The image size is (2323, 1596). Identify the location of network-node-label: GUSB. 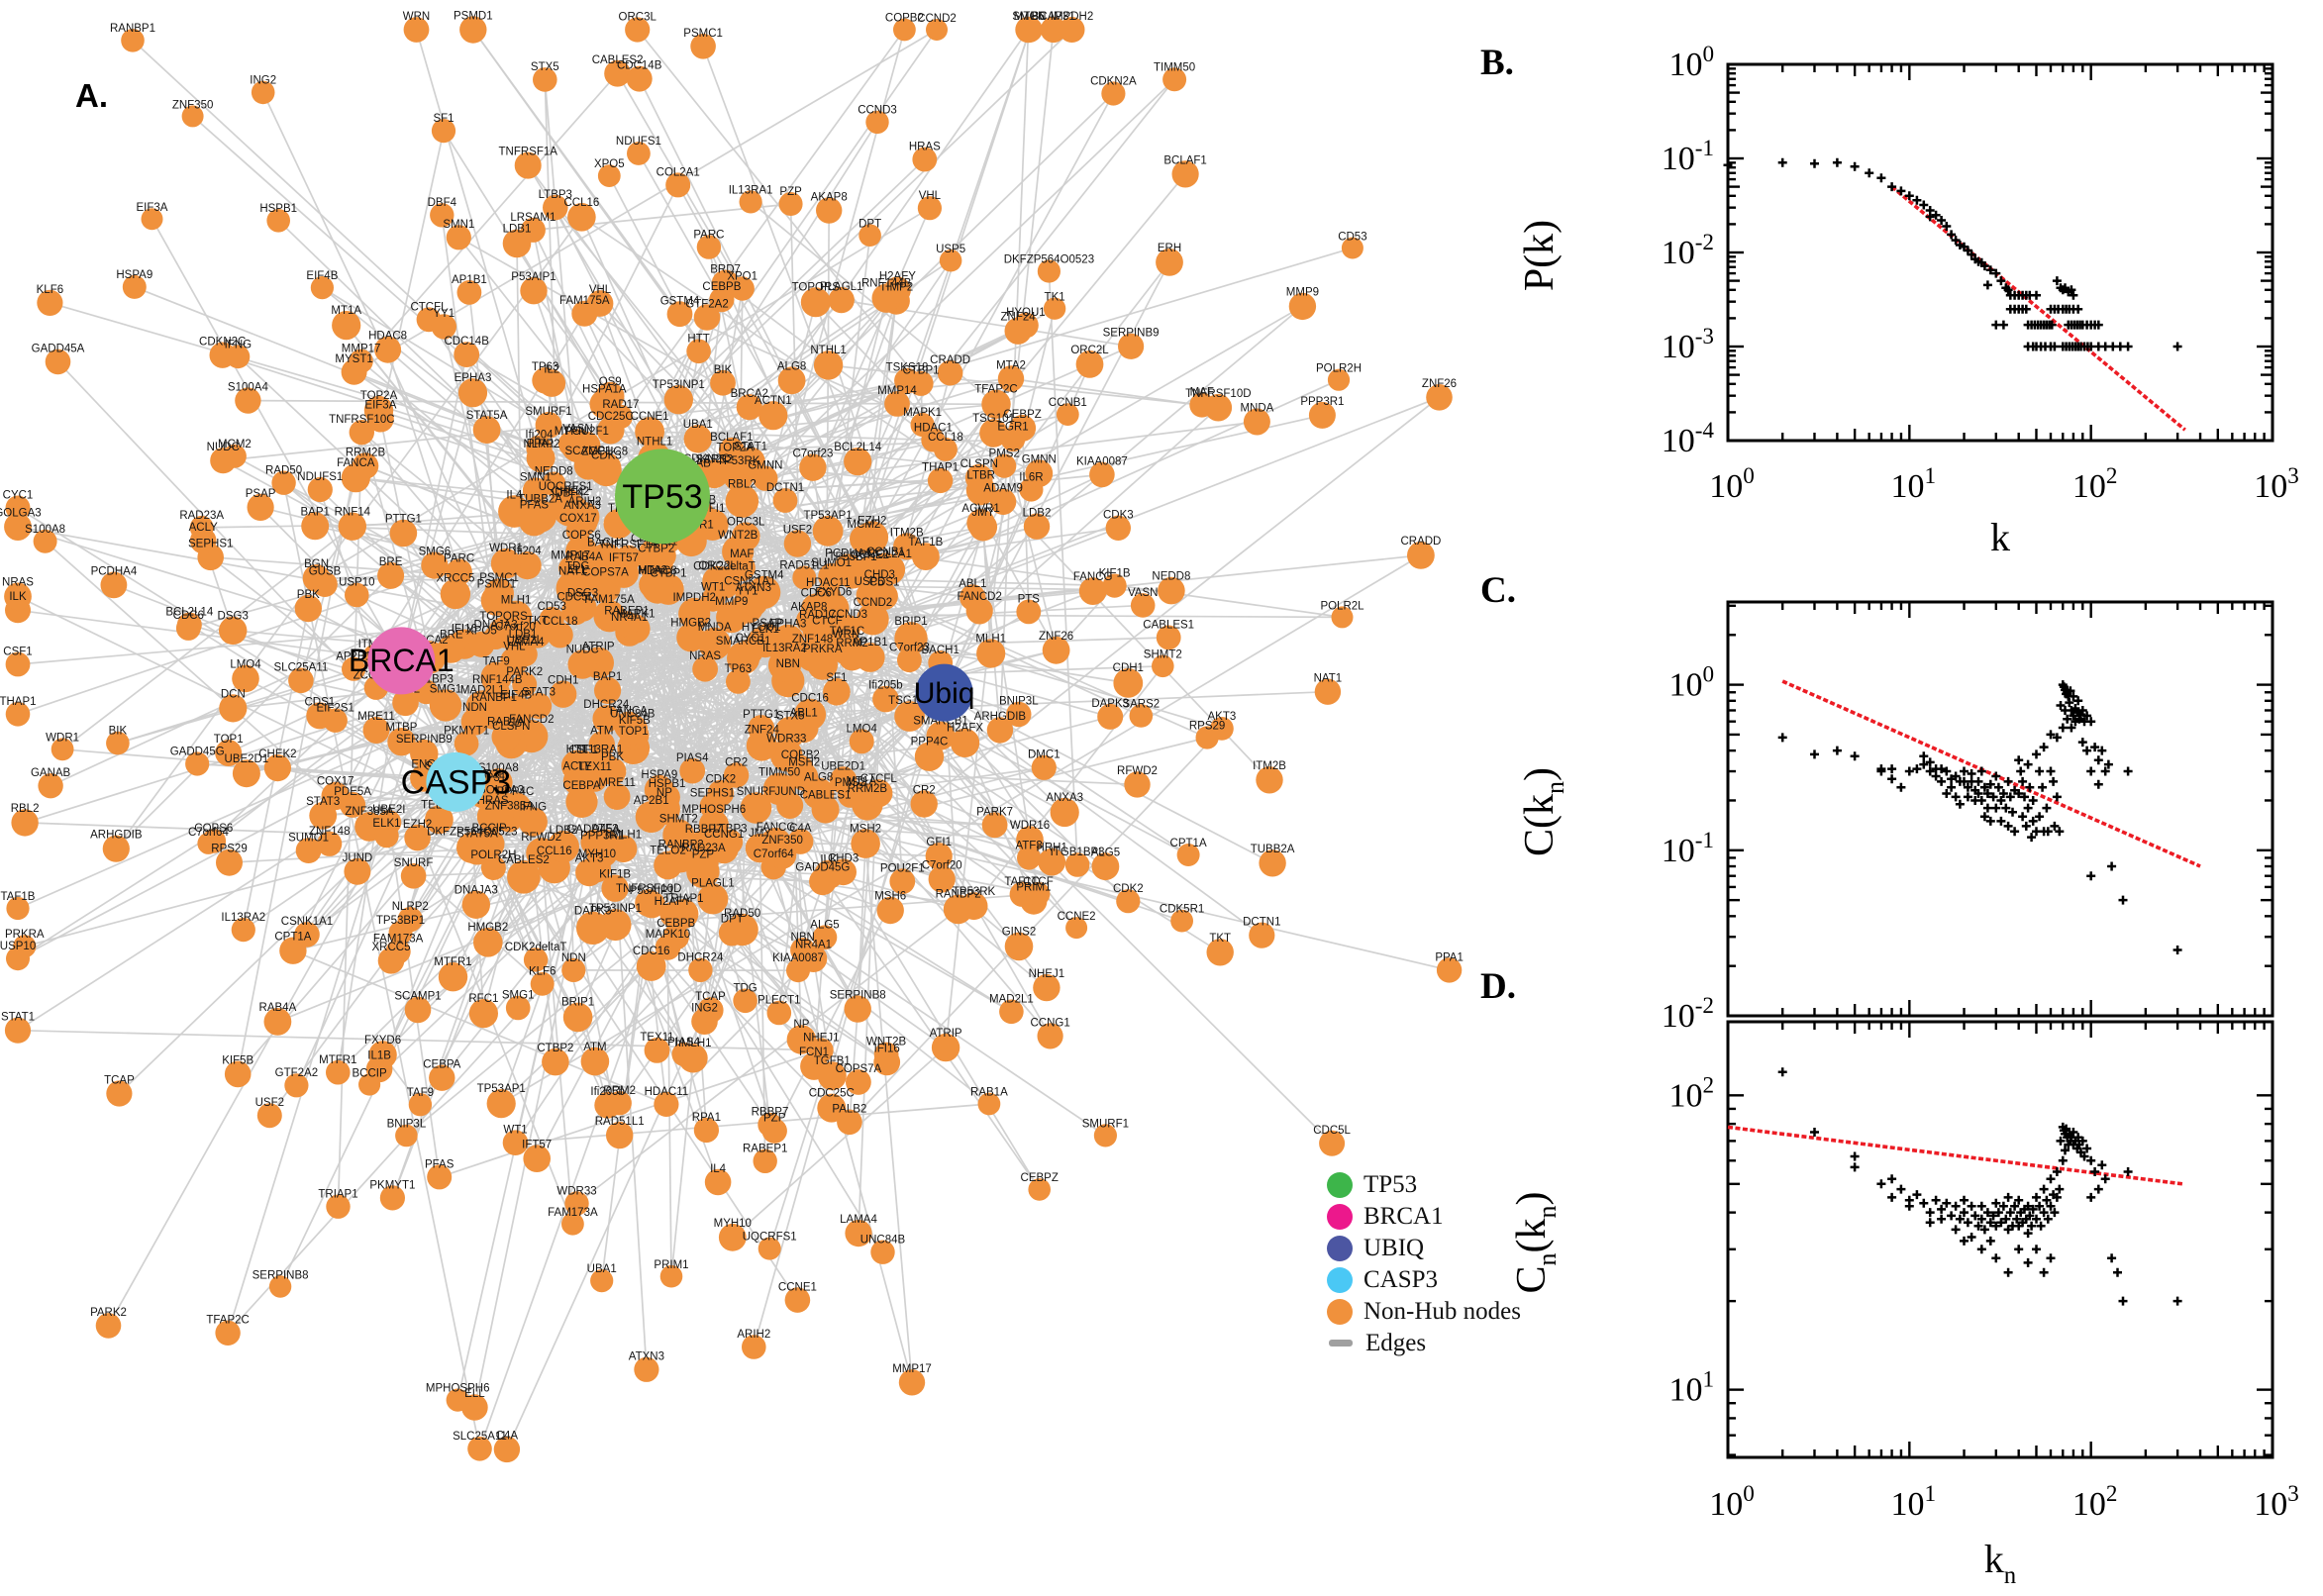
(325, 571).